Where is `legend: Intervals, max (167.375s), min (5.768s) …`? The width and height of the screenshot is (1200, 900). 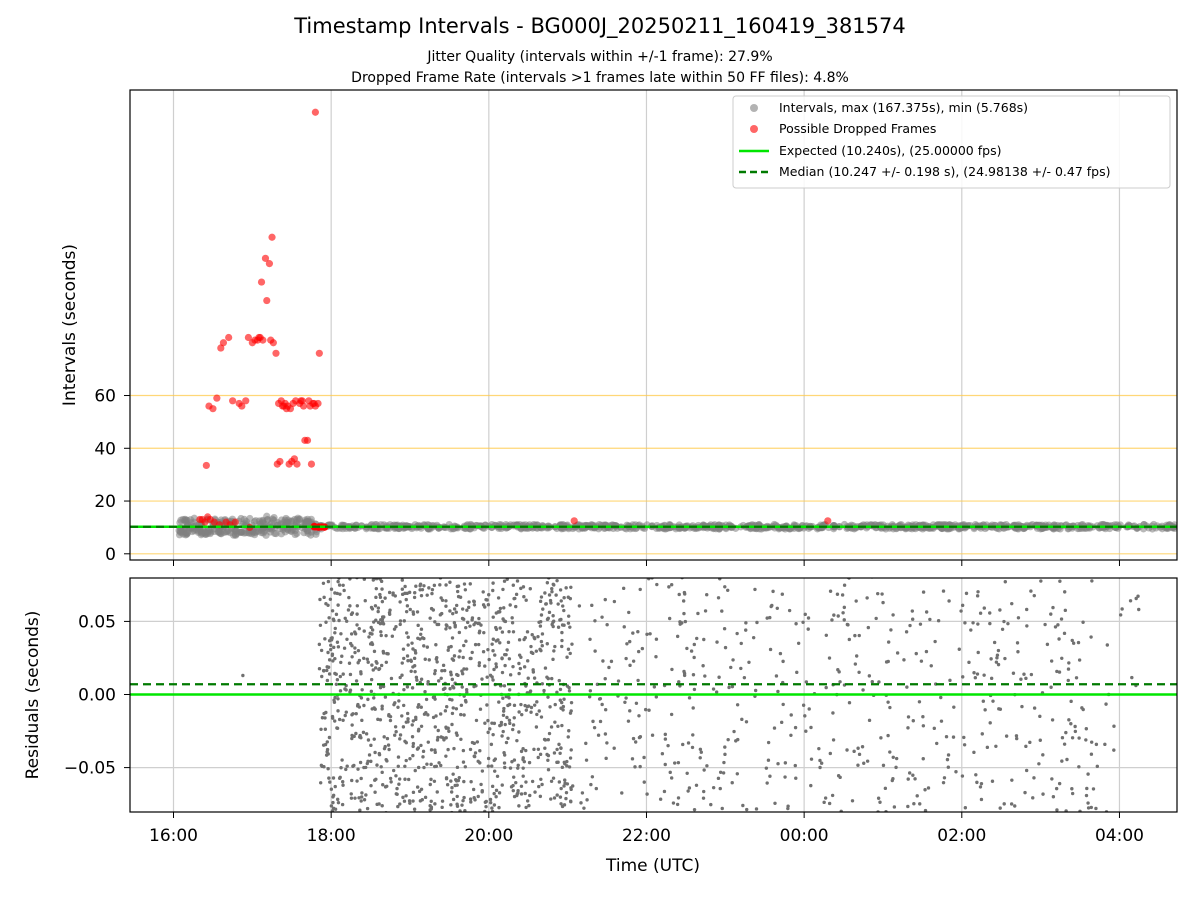 legend: Intervals, max (167.375s), min (5.768s) … is located at coordinates (951, 142).